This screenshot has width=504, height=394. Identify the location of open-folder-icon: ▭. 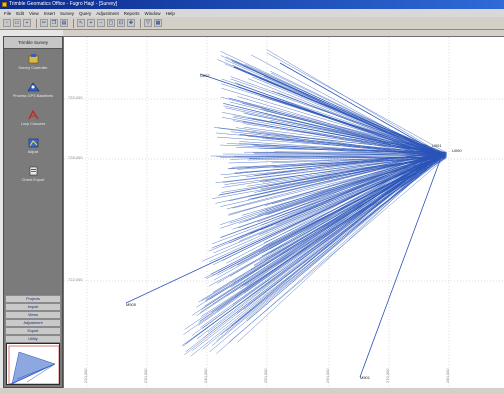
(17, 23).